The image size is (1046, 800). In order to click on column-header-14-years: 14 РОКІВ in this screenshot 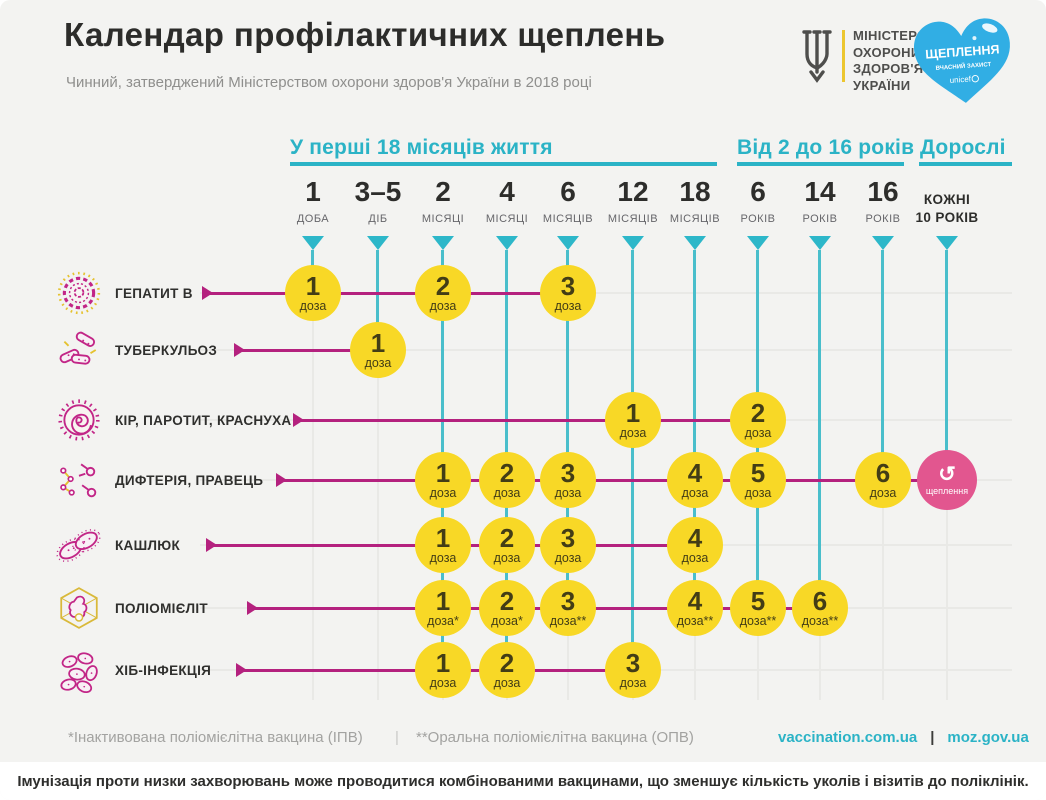, I will do `click(820, 201)`.